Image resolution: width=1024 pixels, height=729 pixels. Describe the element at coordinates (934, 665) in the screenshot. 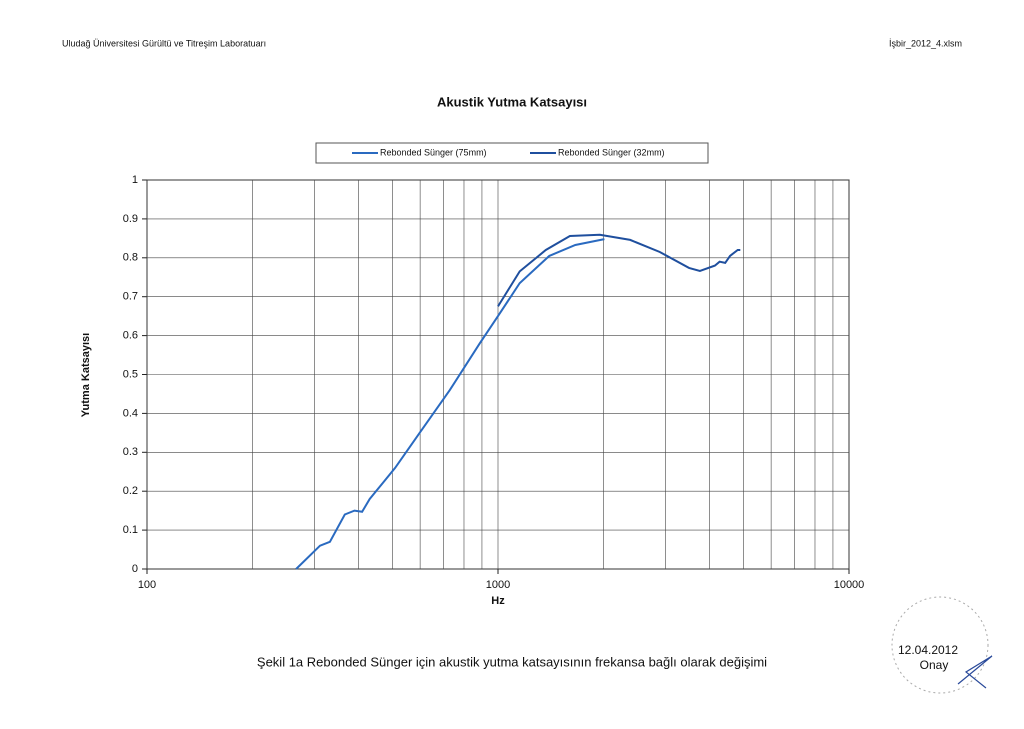

I see `stamp-label: Onay` at that location.